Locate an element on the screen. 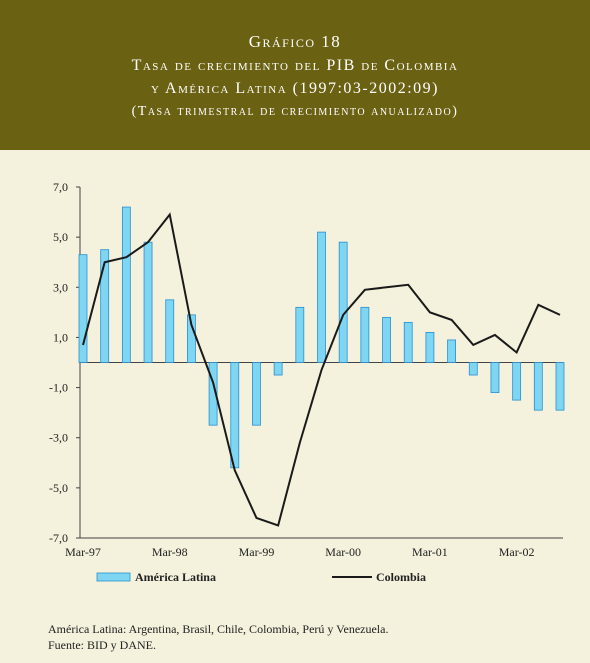  x-tick-label: Mar-00 is located at coordinates (343, 552).